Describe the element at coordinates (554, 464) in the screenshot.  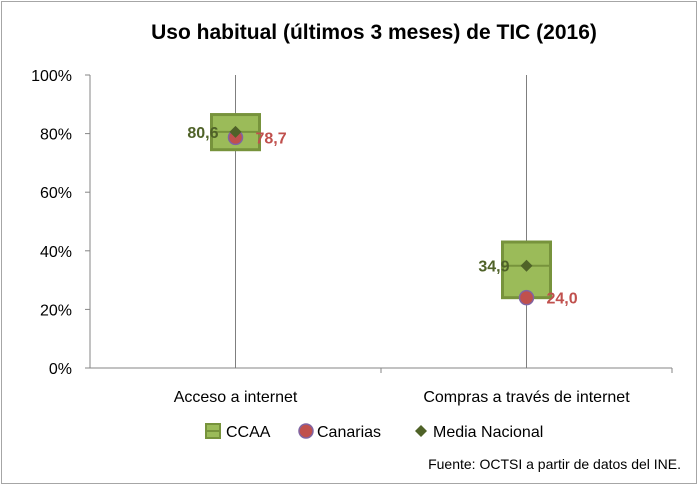
I see `source-note: Fuente: OCTSI a partir de datos del INE.` at that location.